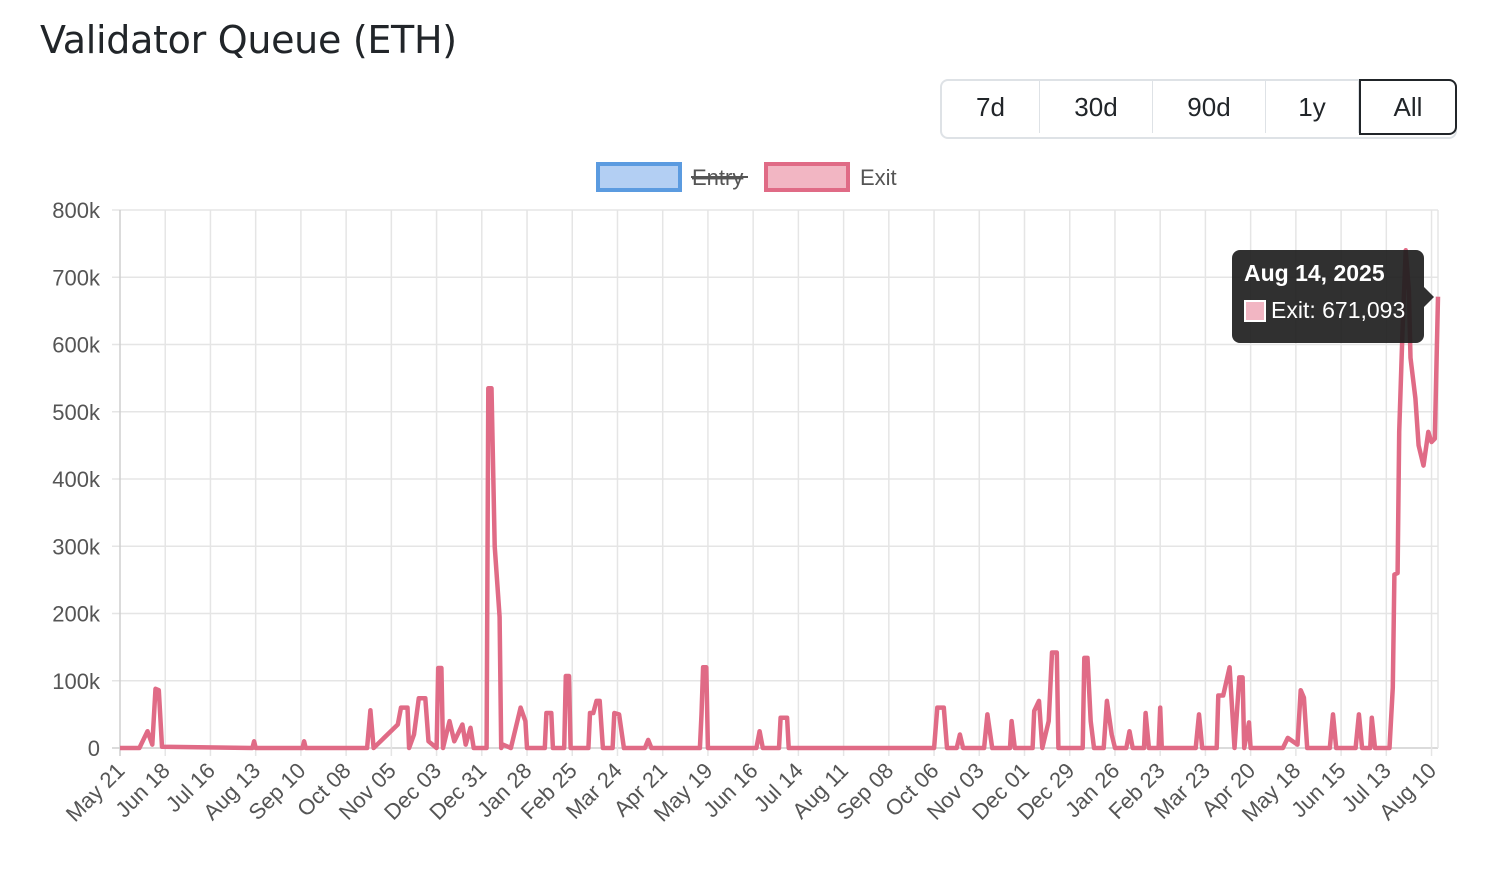 The height and width of the screenshot is (872, 1498). I want to click on y-tick-label: 300k, so click(76, 546).